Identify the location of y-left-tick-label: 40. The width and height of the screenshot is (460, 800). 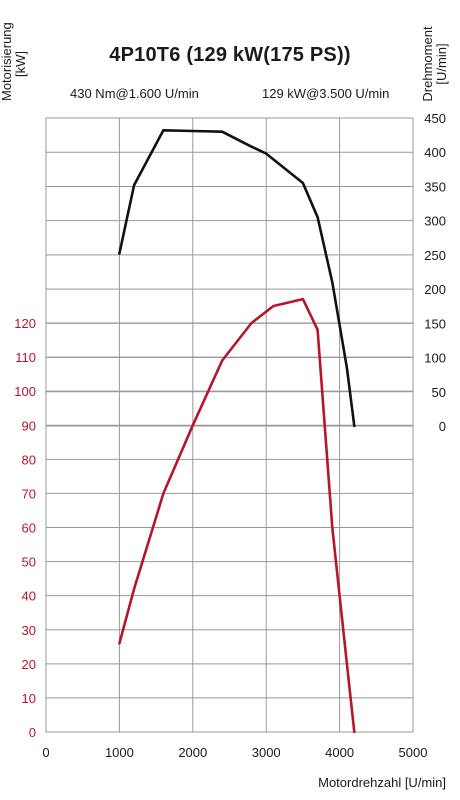
(29, 596).